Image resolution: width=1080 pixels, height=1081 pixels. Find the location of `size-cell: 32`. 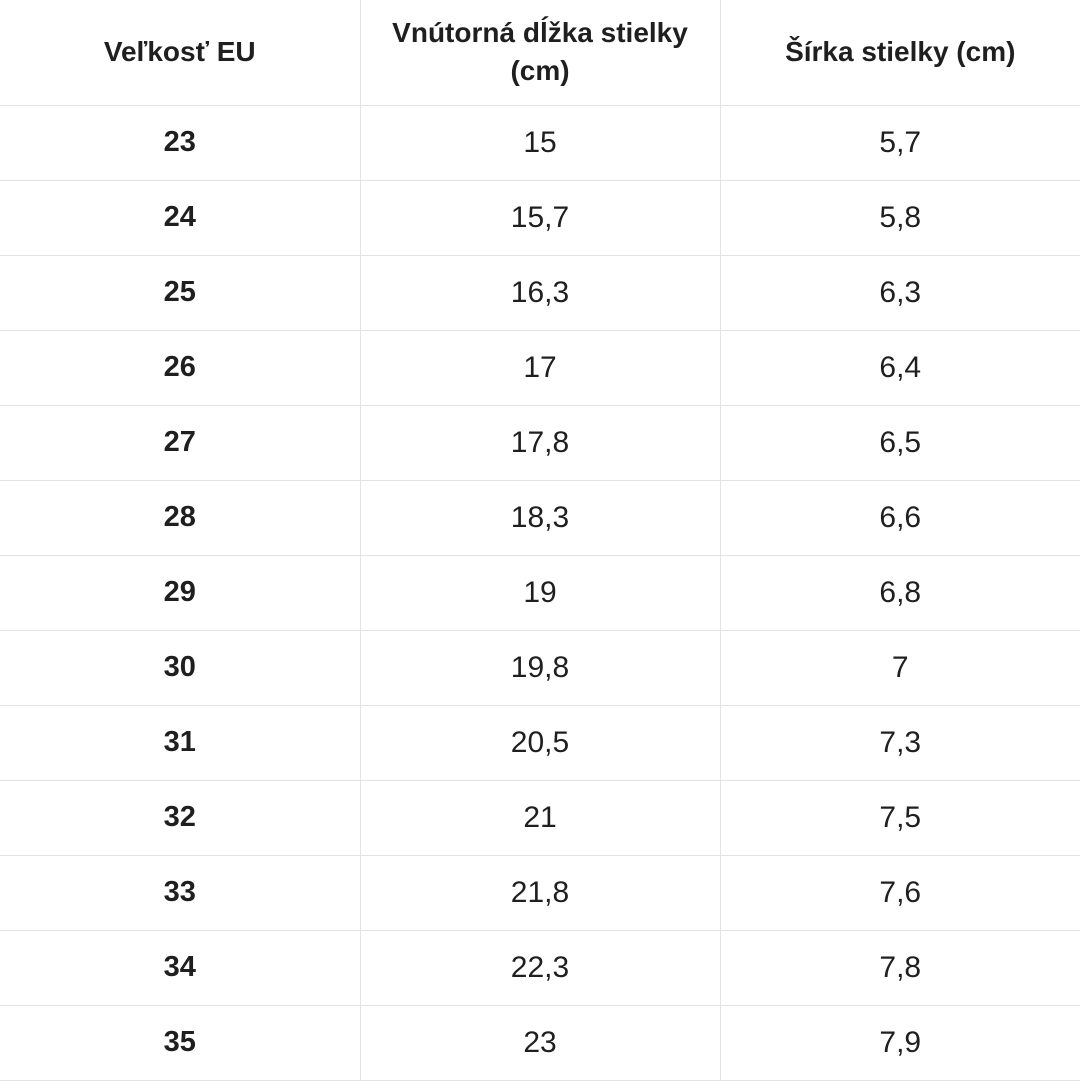

size-cell: 32 is located at coordinates (180, 818).